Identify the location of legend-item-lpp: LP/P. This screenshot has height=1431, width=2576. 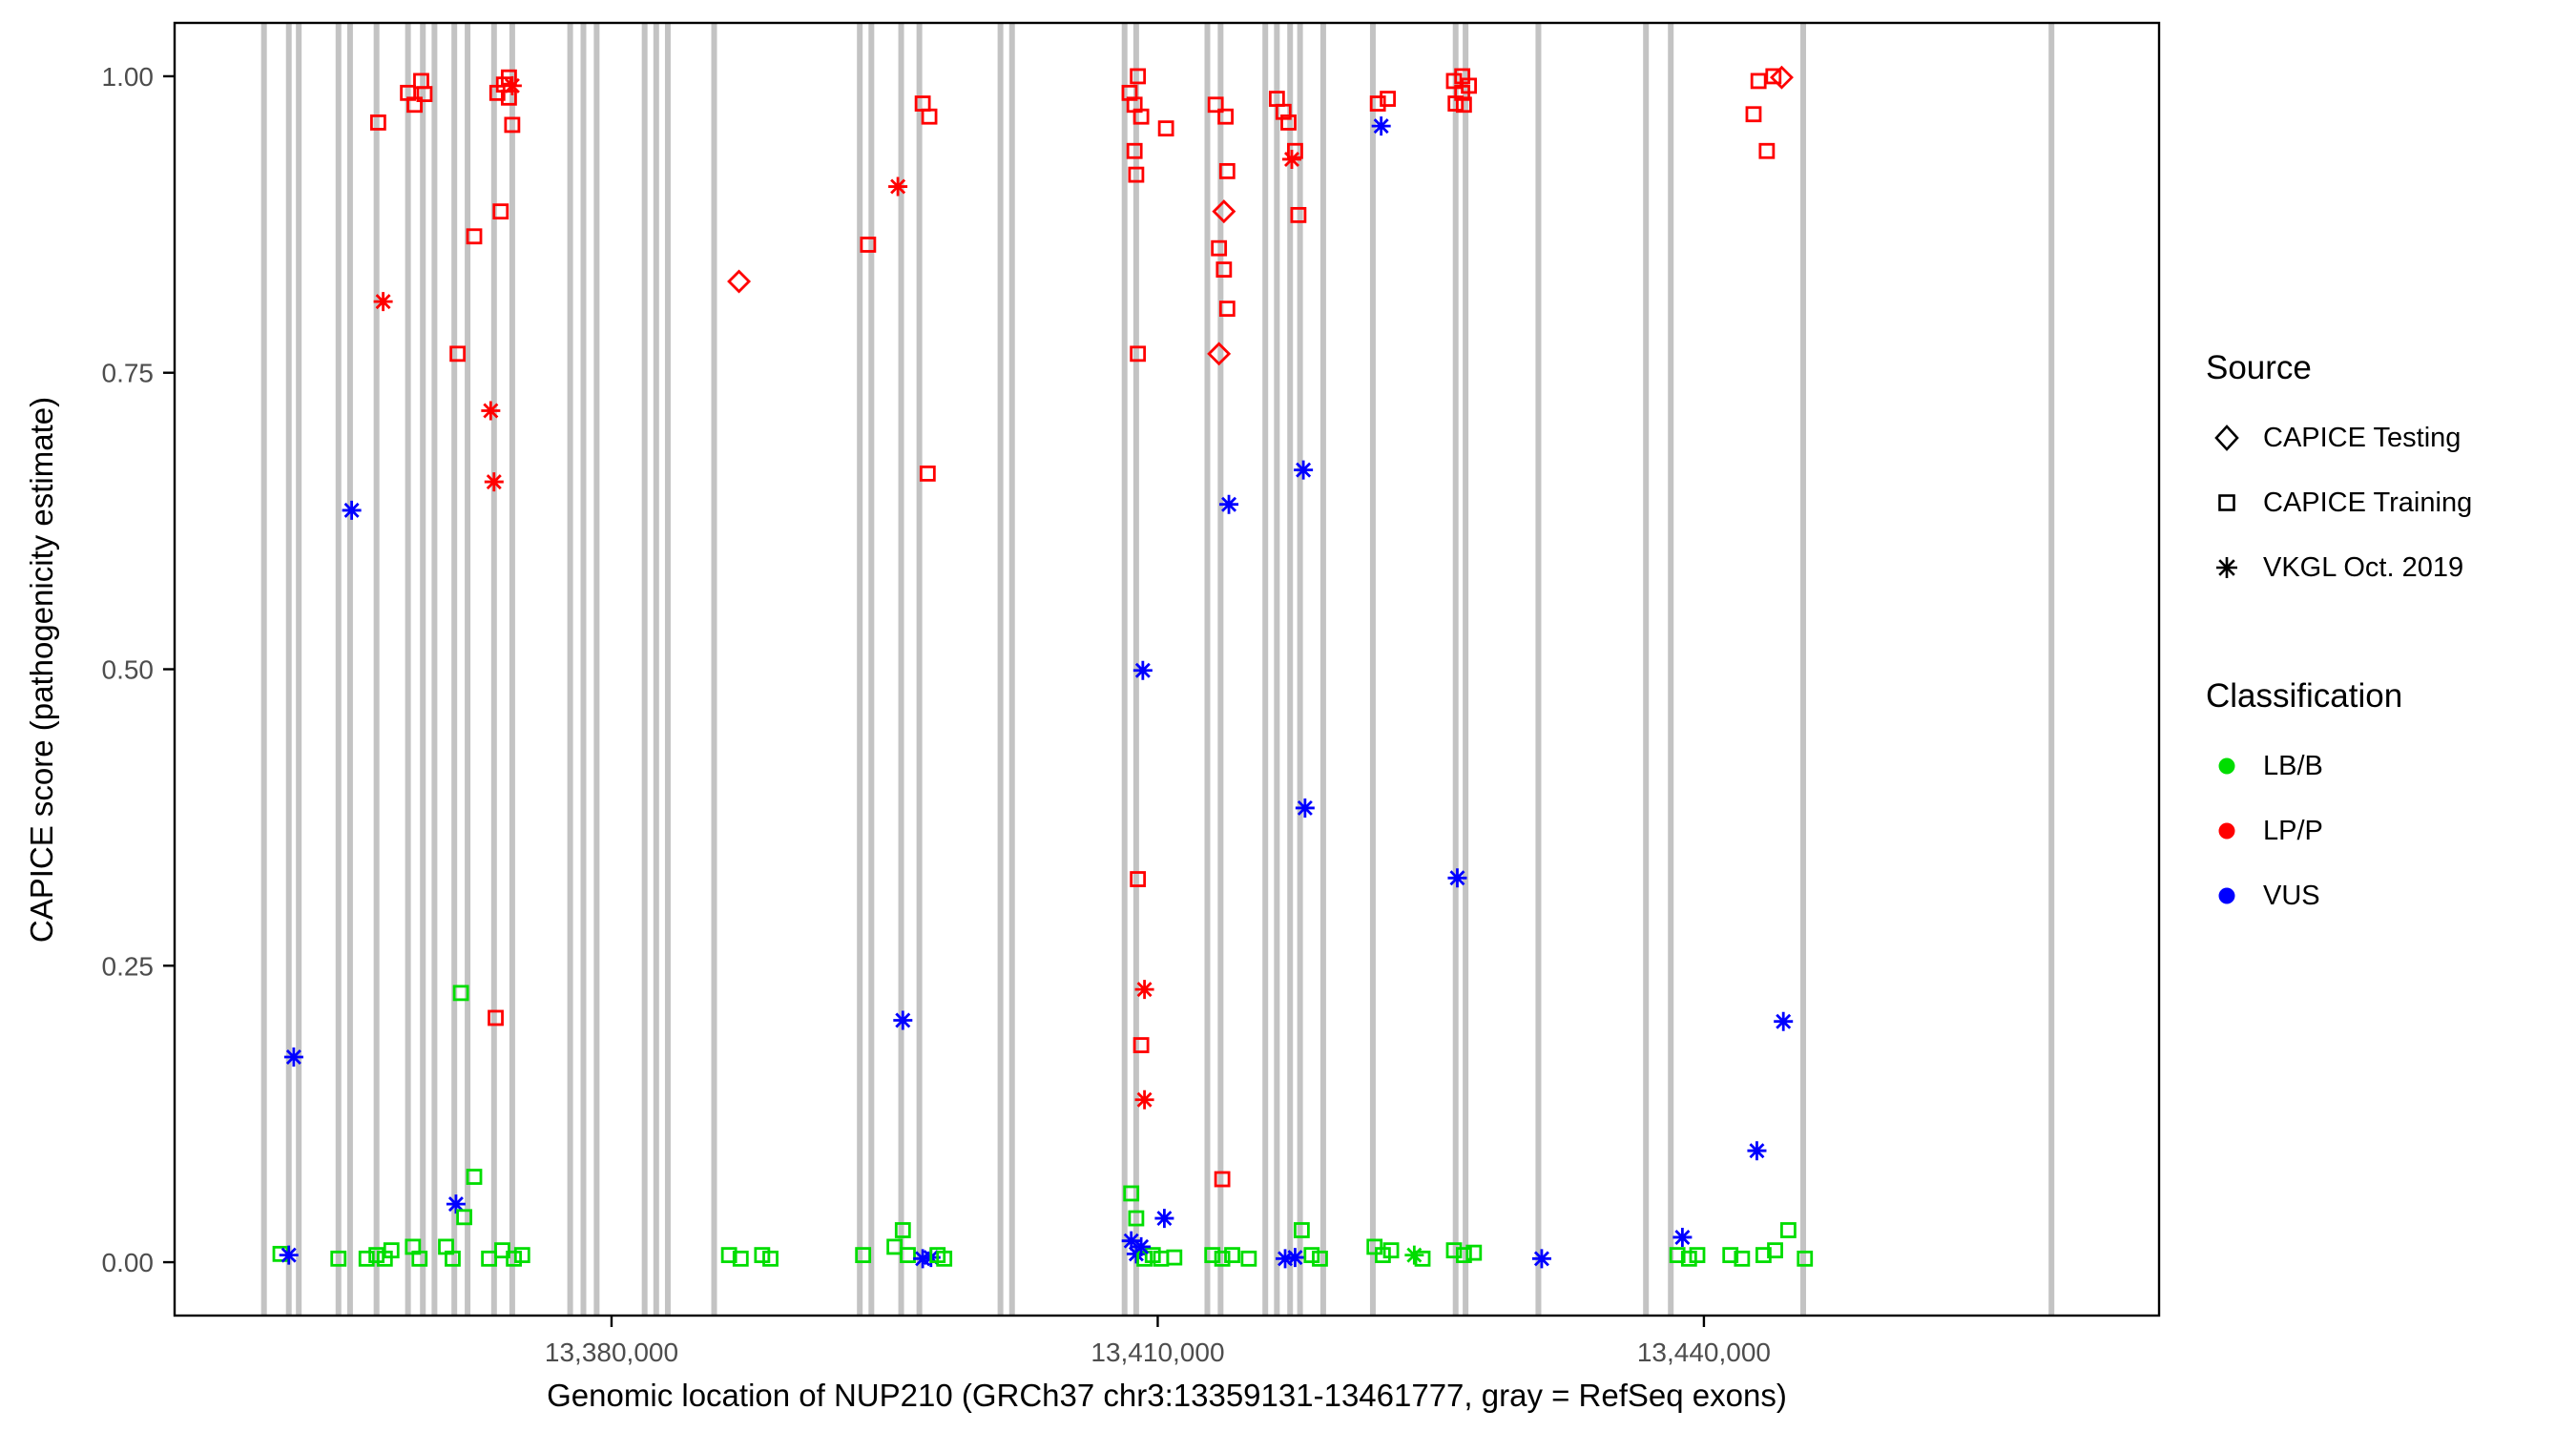
(2339, 831).